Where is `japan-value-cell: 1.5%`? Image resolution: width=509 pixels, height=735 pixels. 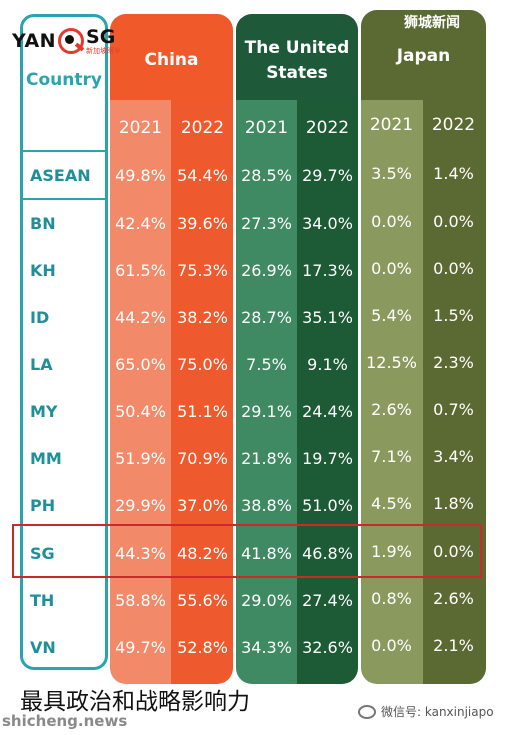
japan-value-cell: 1.5% is located at coordinates (453, 315).